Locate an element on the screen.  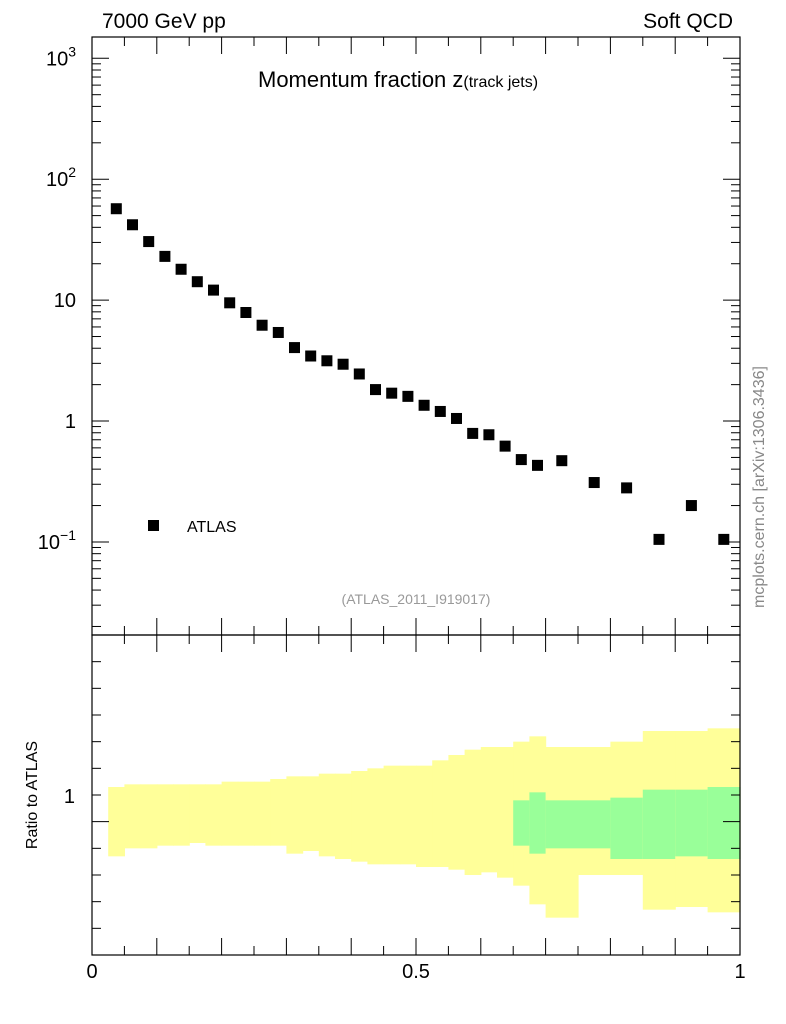
header-energy-label: 7000 GeV pp is located at coordinates (164, 21).